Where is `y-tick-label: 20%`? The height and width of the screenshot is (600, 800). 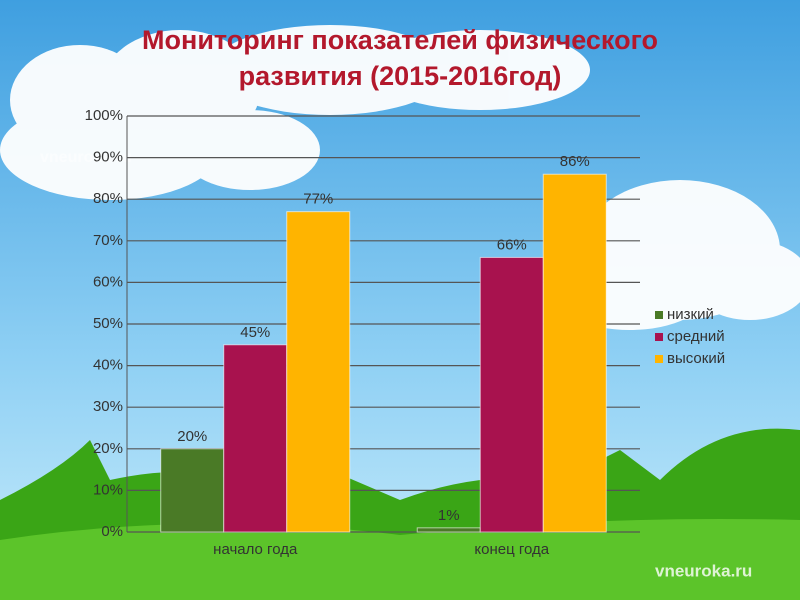 y-tick-label: 20% is located at coordinates (108, 448).